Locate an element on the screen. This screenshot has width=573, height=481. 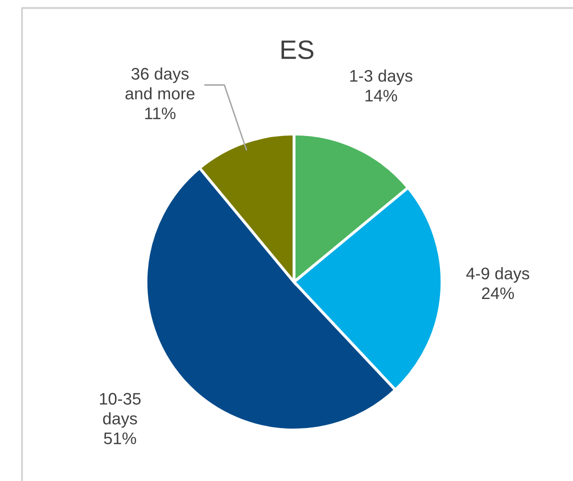
data-label: 24% is located at coordinates (498, 293).